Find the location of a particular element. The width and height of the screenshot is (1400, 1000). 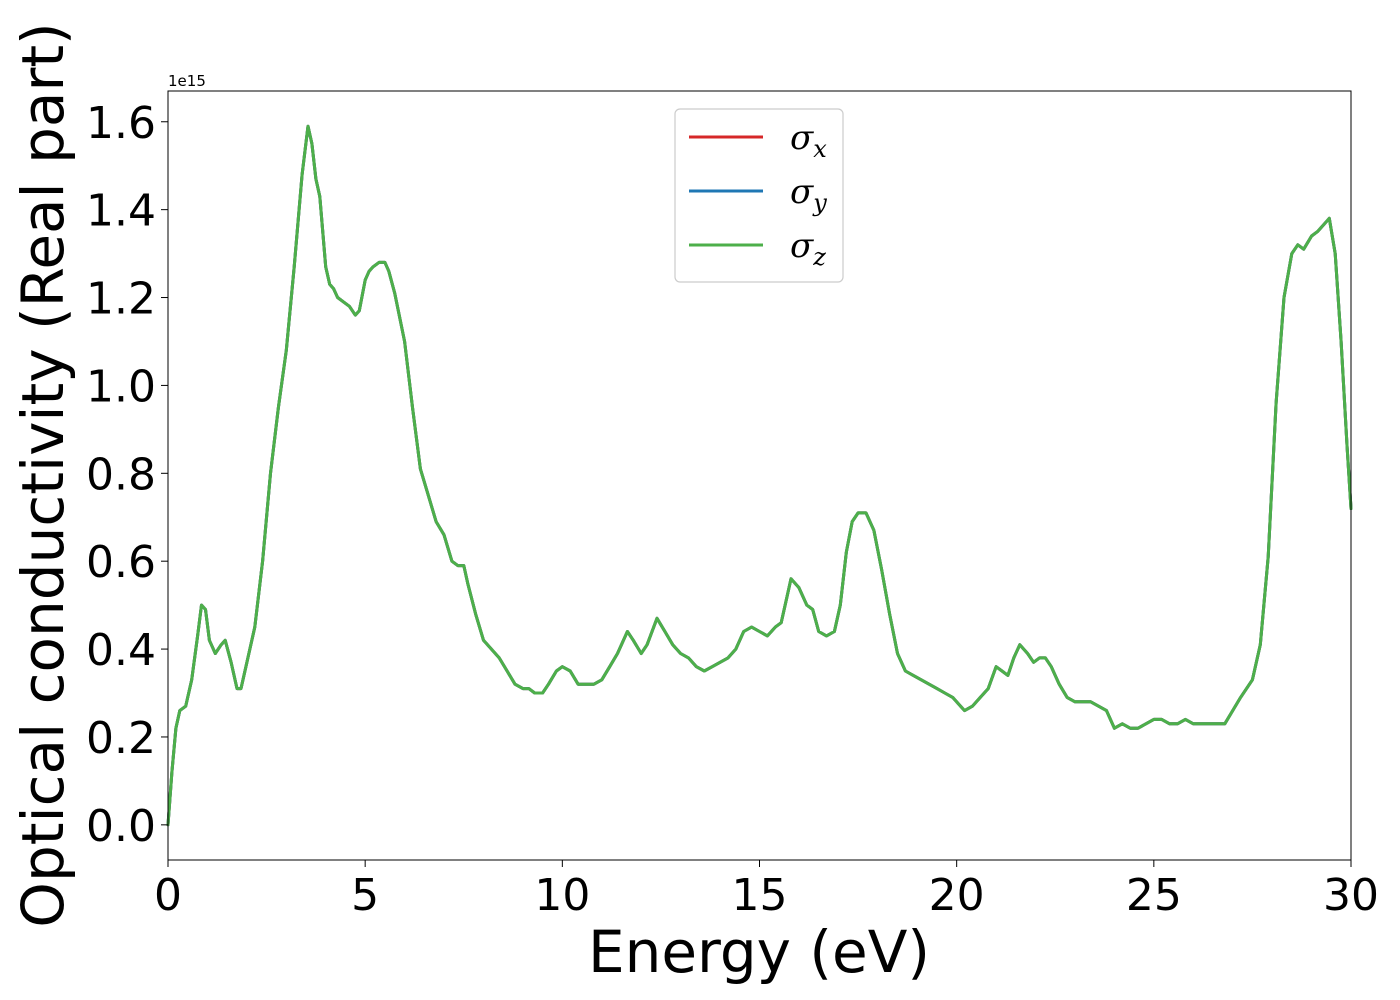

y-tick-label: 0.4 is located at coordinates (121, 650).